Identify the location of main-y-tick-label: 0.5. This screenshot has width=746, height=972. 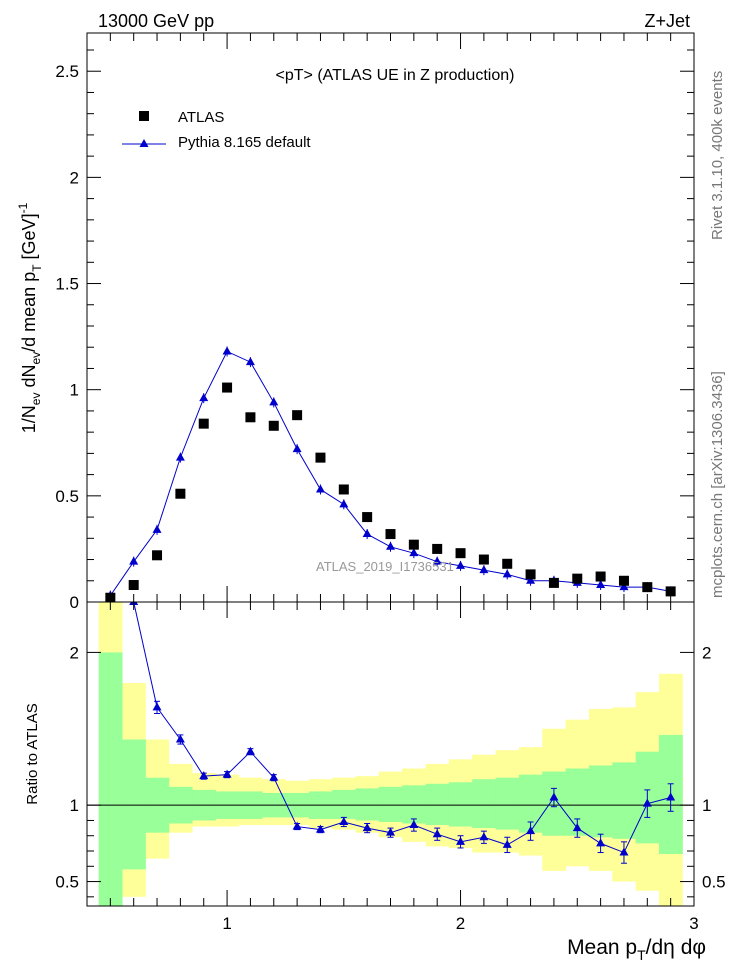
(67, 496).